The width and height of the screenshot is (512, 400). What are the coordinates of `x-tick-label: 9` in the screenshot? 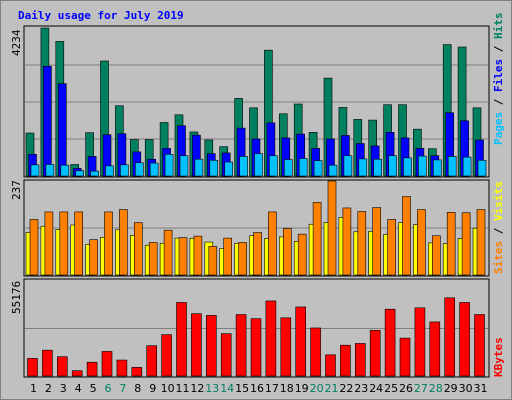 It's located at (152, 388).